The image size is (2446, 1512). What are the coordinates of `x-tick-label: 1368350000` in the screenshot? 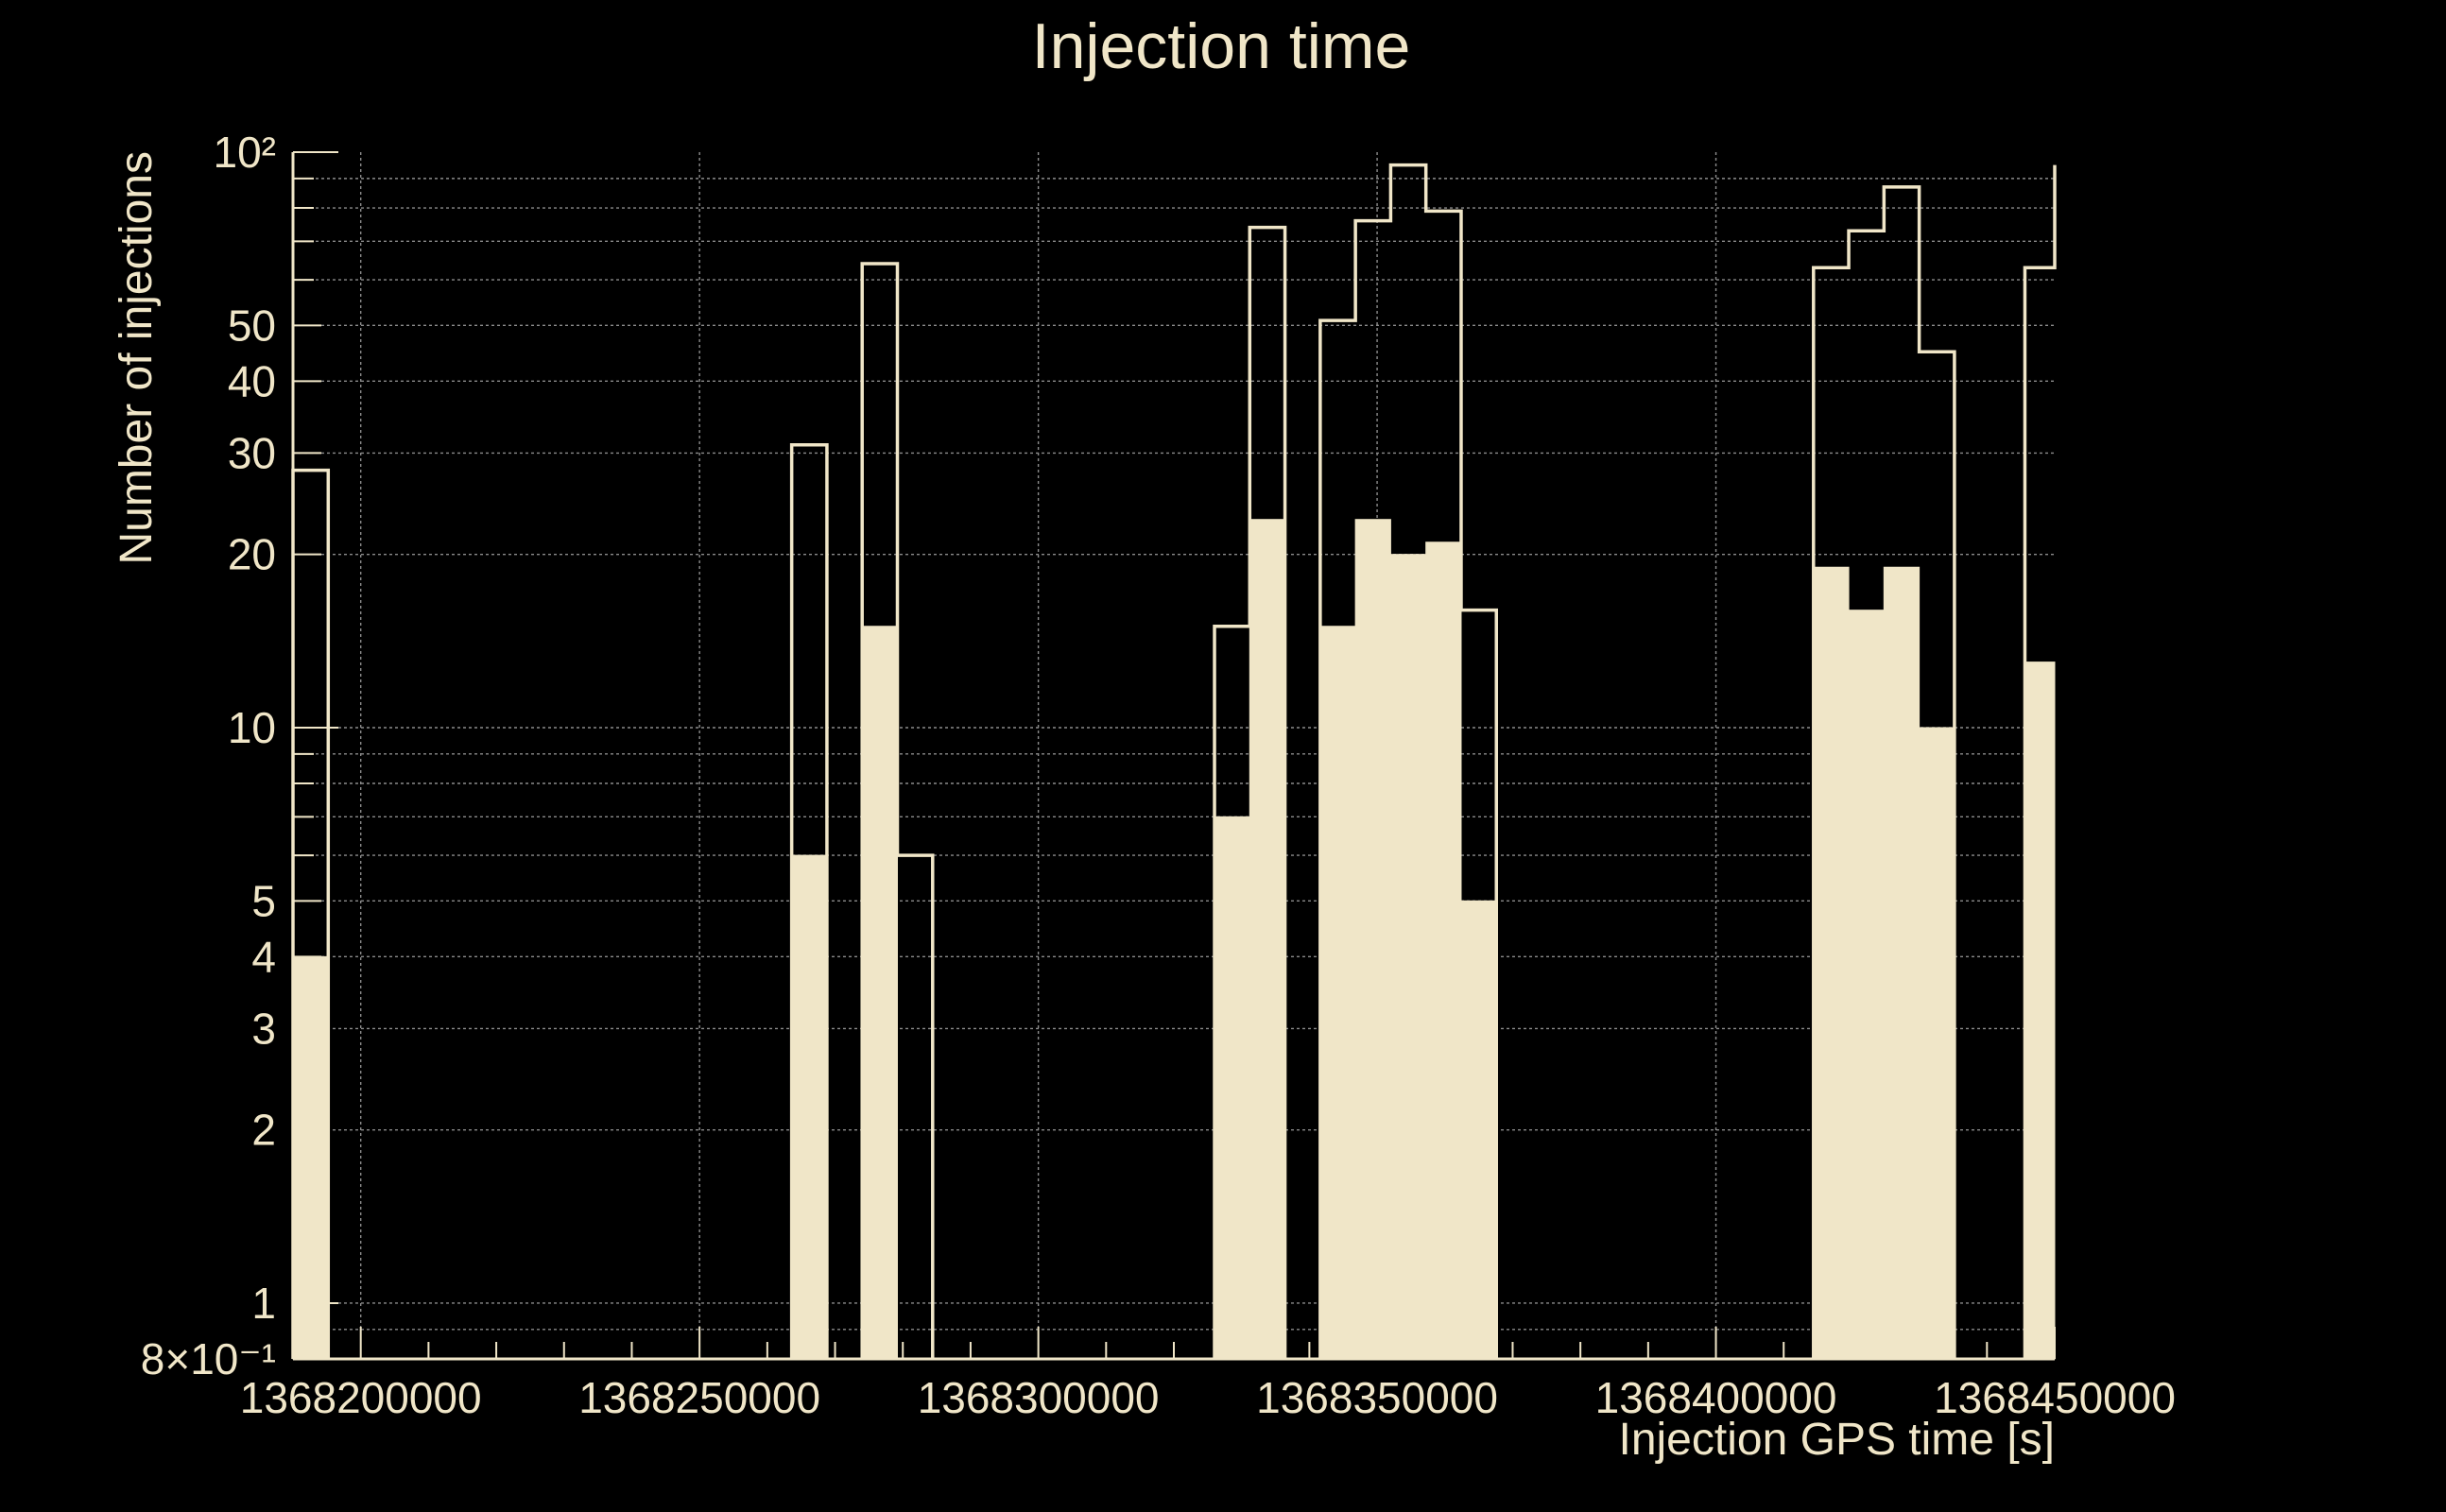 It's located at (1377, 1397).